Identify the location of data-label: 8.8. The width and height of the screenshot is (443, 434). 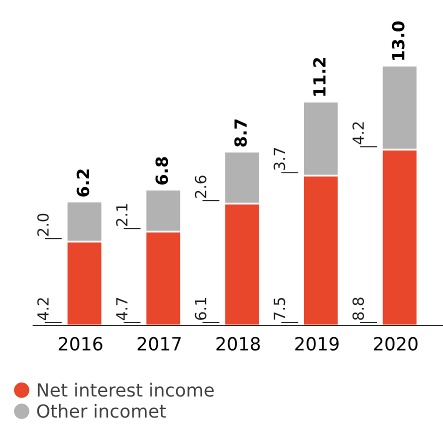
(358, 309).